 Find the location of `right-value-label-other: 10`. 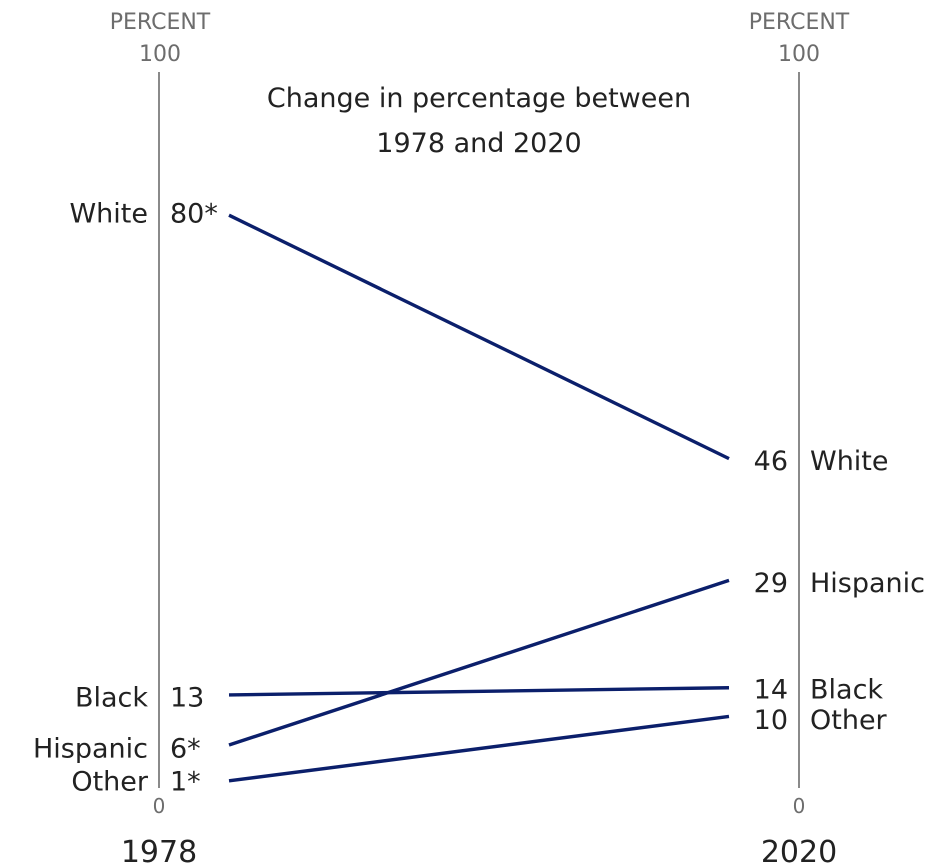

right-value-label-other: 10 is located at coordinates (771, 720).